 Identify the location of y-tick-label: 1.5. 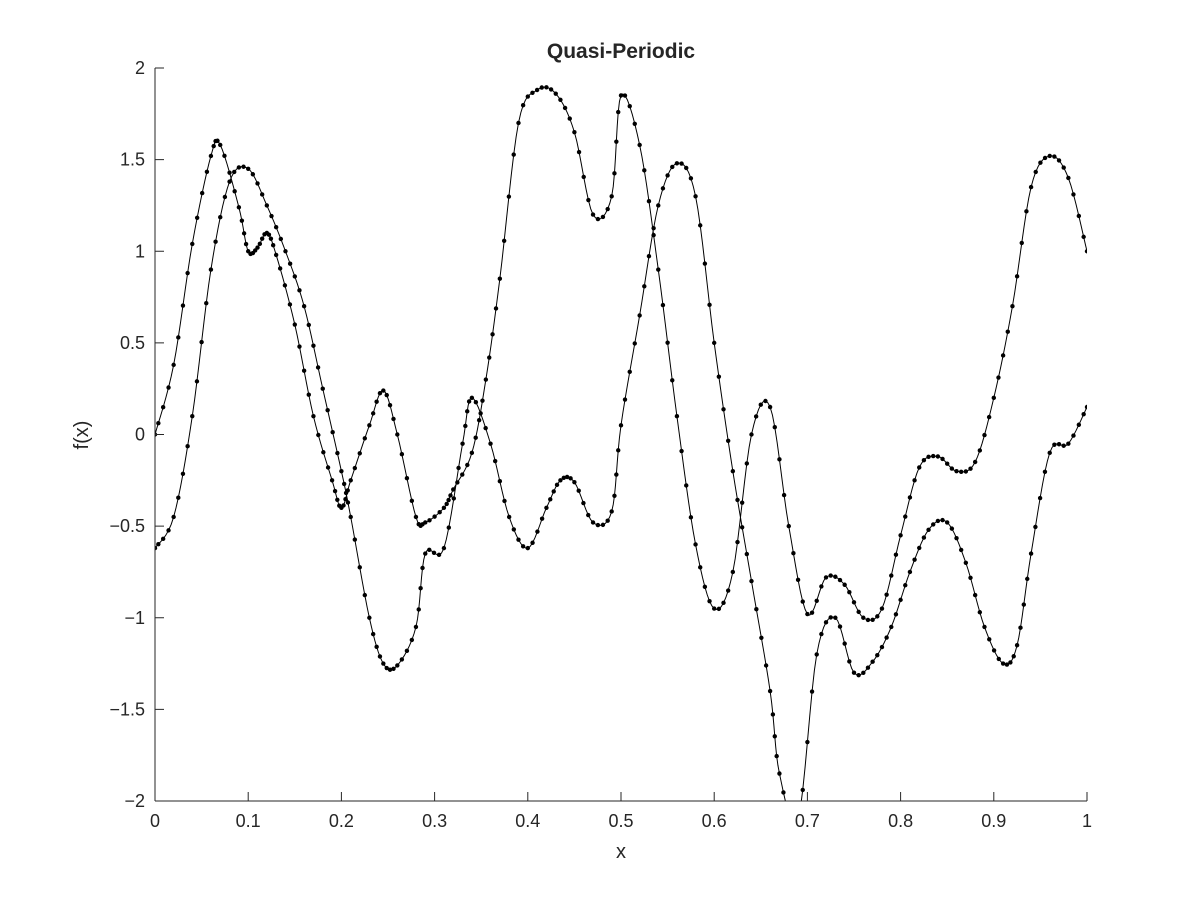
(132, 160).